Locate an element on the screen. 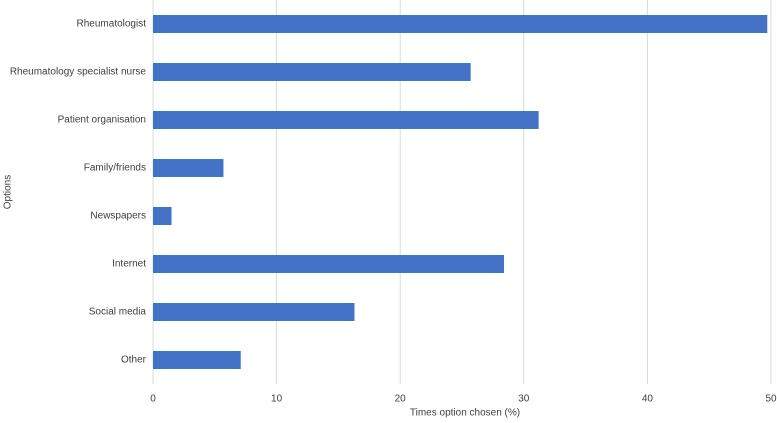 The width and height of the screenshot is (777, 423). x-tick-label: 30 is located at coordinates (524, 399).